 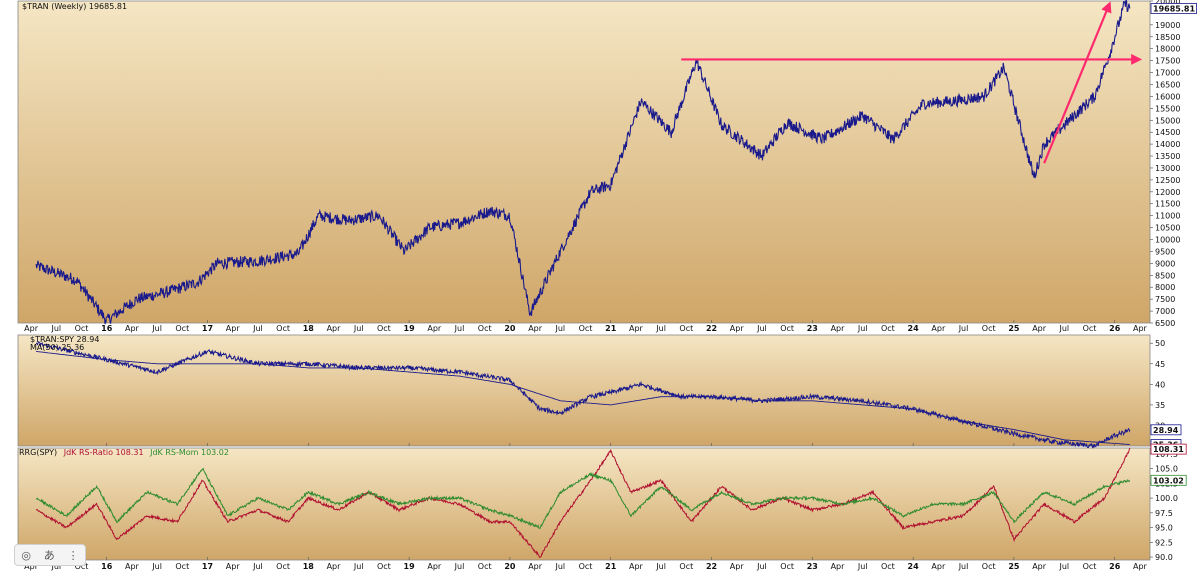 I want to click on rising-trend-arrow, so click(x=1077, y=82).